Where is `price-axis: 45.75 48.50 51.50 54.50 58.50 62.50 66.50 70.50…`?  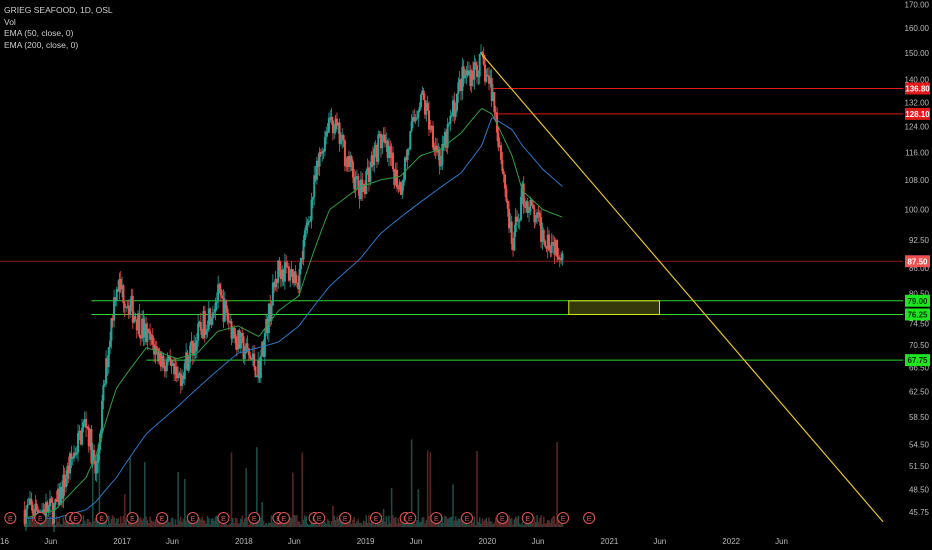
price-axis: 45.75 48.50 51.50 54.50 58.50 62.50 66.50 70.50… is located at coordinates (917, 275).